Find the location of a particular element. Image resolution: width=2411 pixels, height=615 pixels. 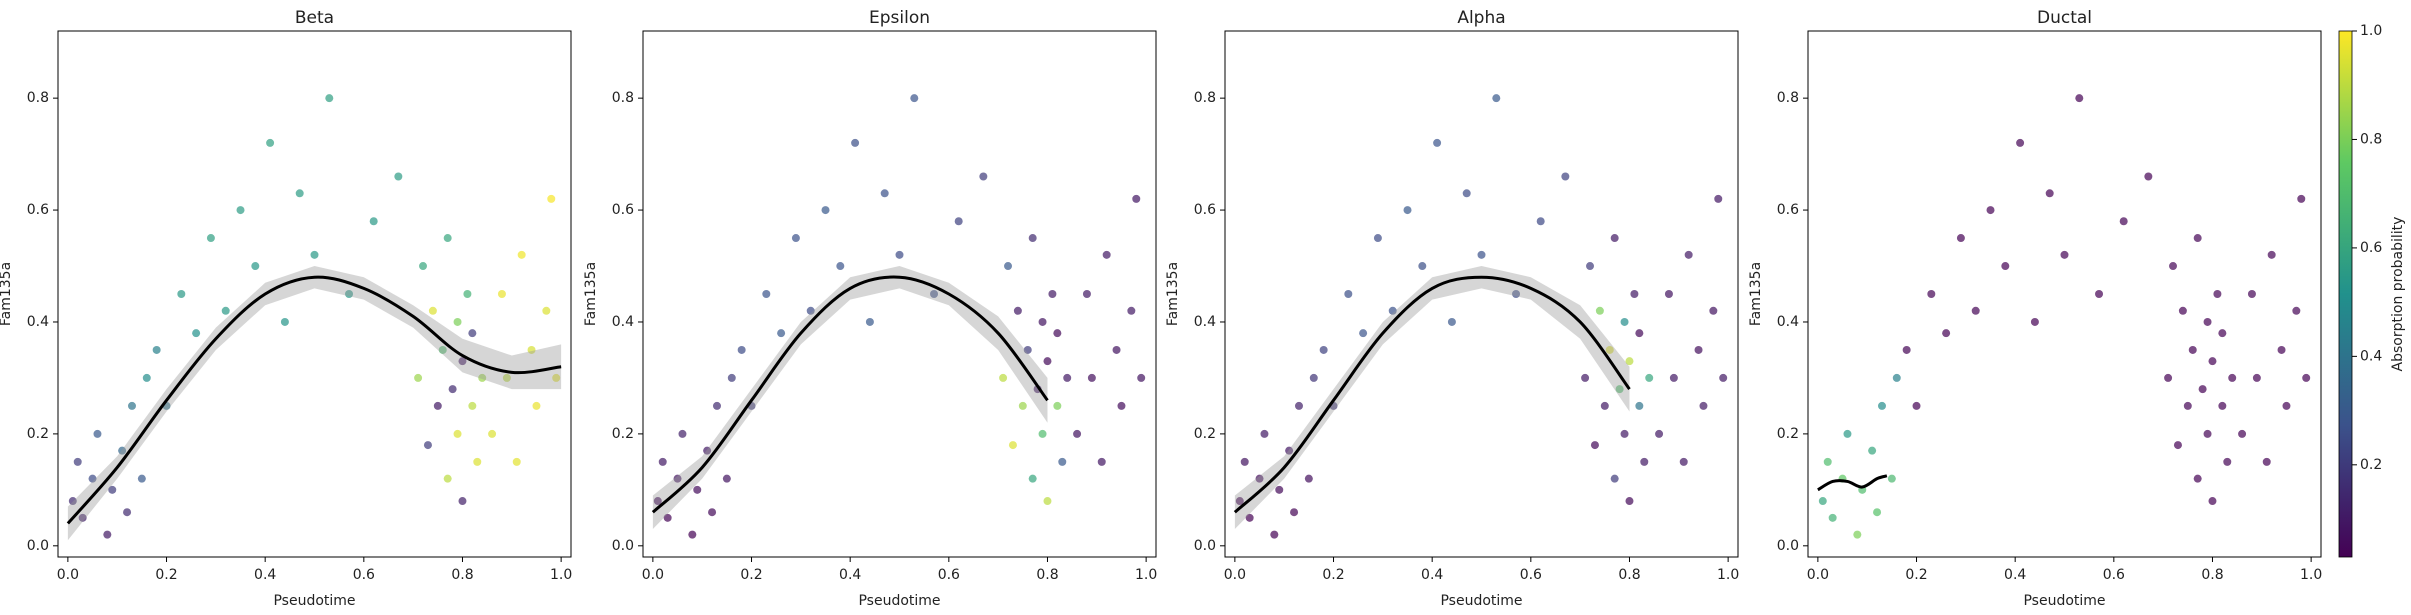

y-tick-label: 0.4 is located at coordinates (623, 322).